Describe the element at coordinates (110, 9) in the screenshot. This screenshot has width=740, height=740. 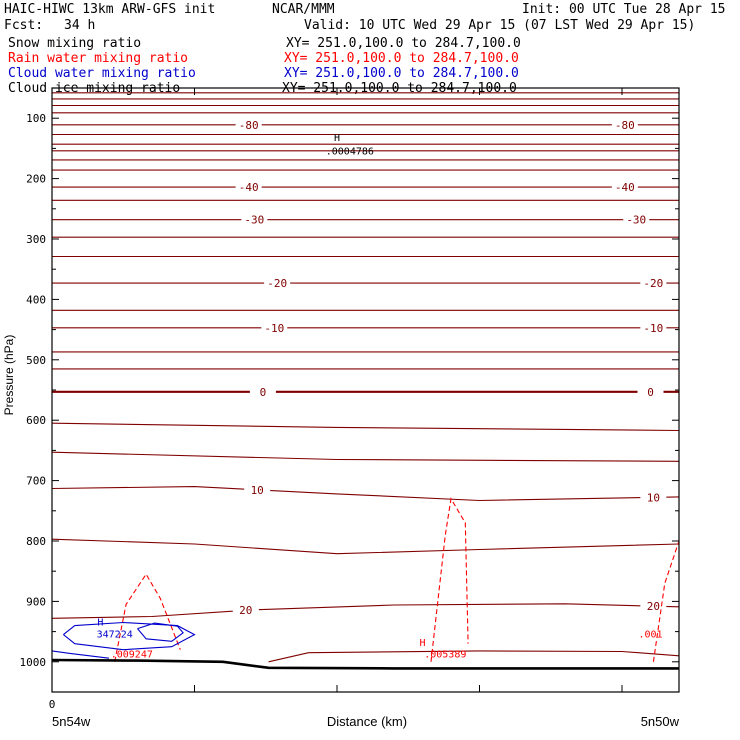
I see `plot-title: HAIC-HIWC 13km ARW-GFS init` at that location.